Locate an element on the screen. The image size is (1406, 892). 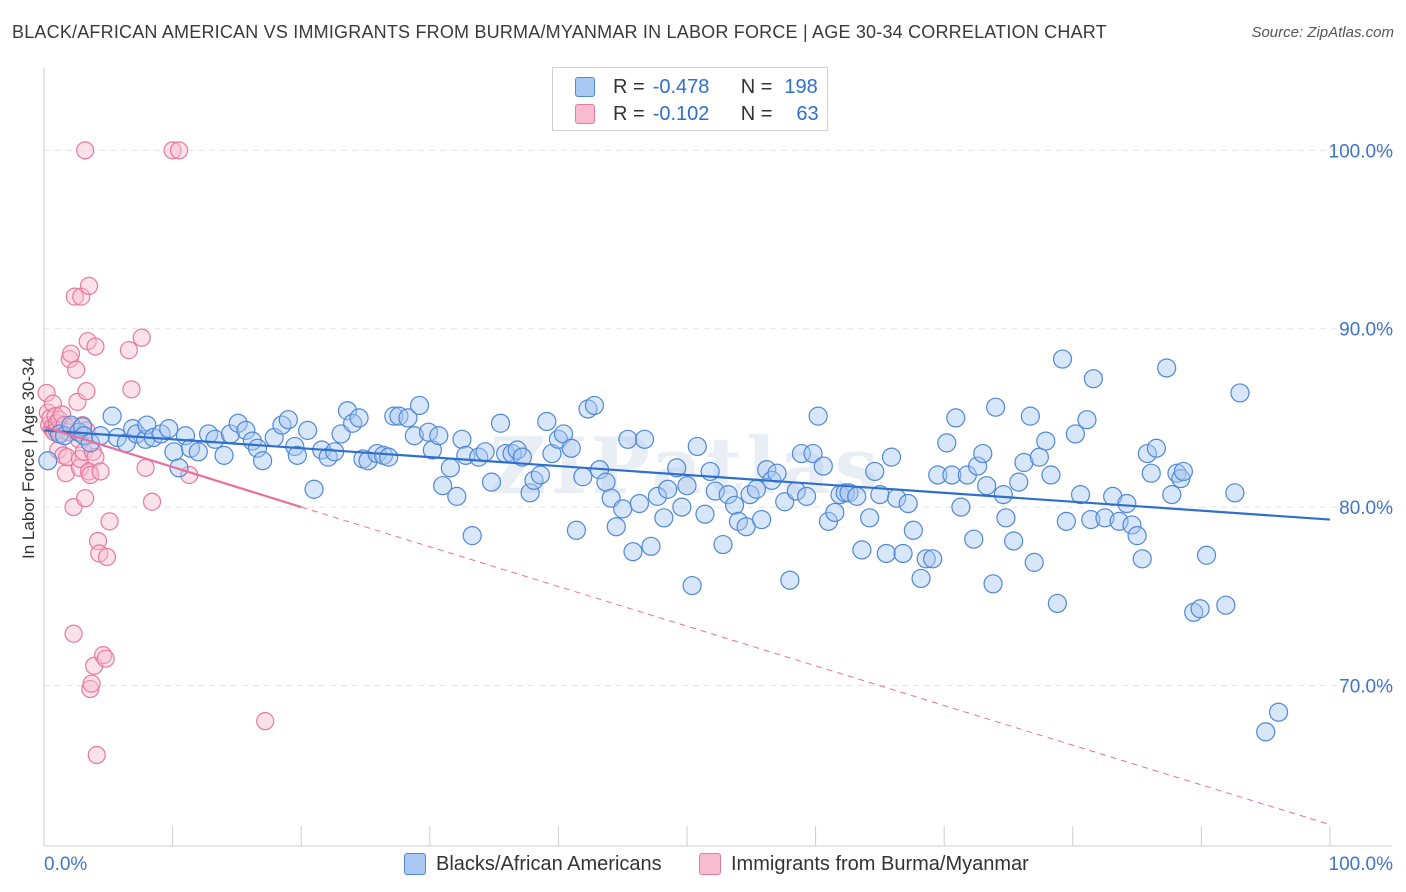
y-tick-label: 90.0% is located at coordinates (1366, 330).